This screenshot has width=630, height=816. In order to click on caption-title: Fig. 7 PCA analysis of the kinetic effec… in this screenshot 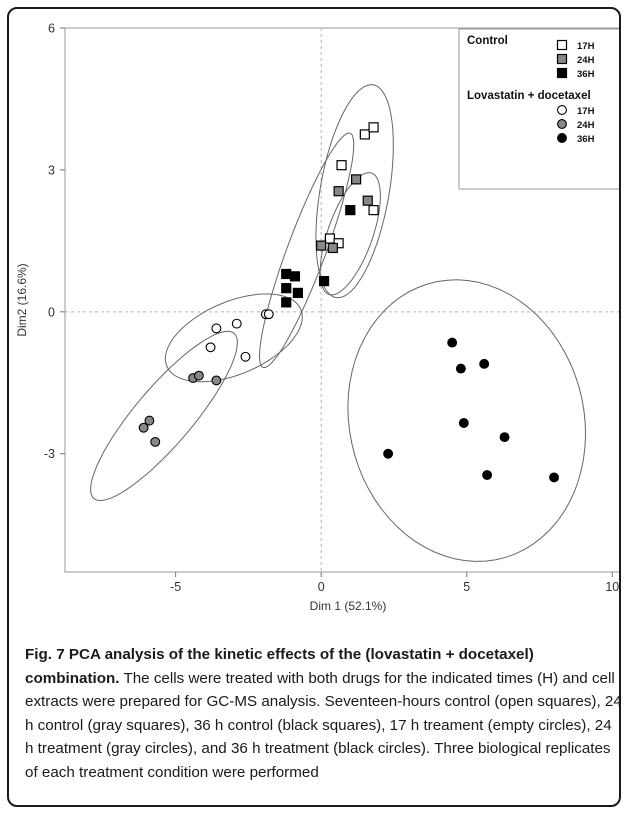, I will do `click(279, 666)`.